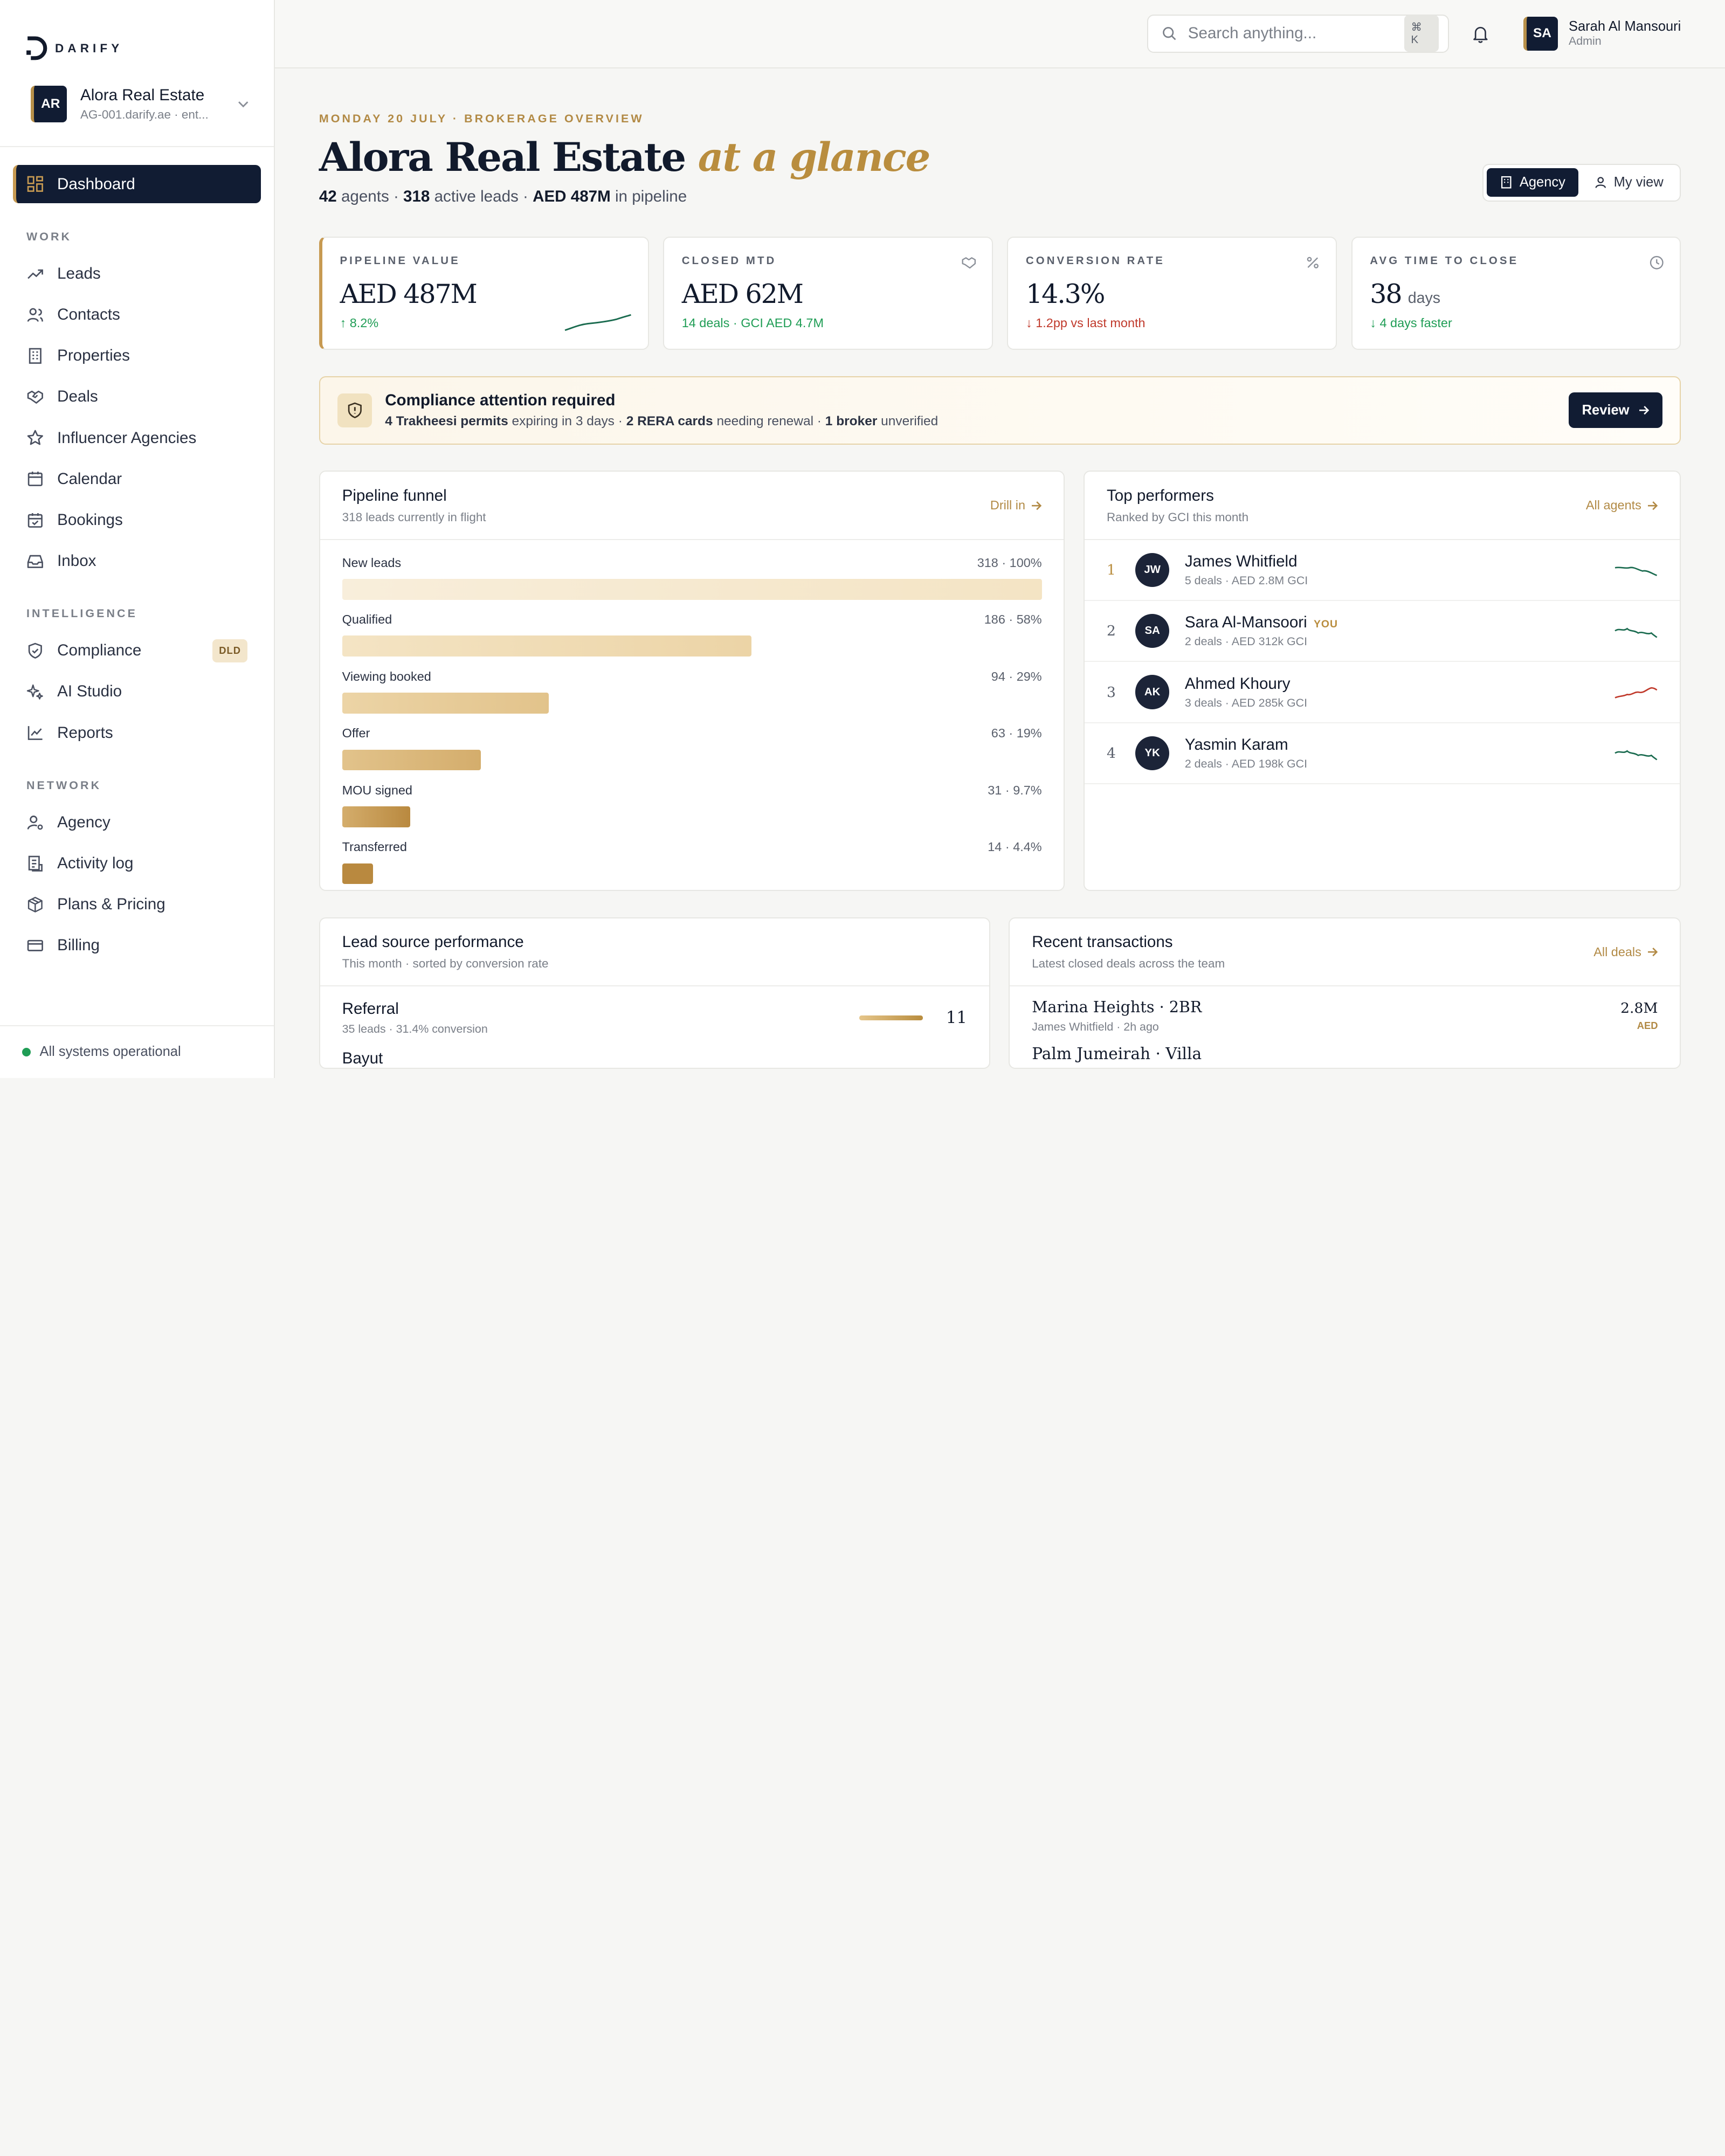 Image resolution: width=1725 pixels, height=2156 pixels. What do you see at coordinates (136, 651) in the screenshot?
I see `nav-item-compliance: Compliance DLD` at bounding box center [136, 651].